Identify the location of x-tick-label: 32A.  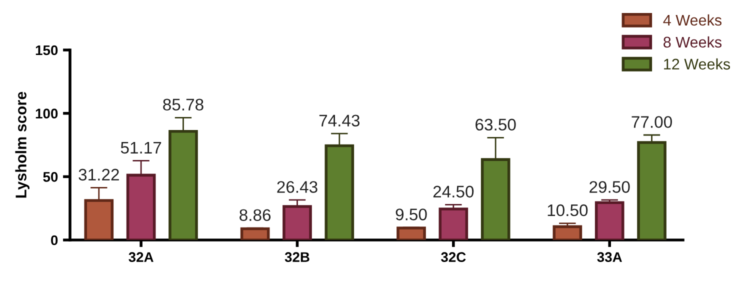
(141, 257).